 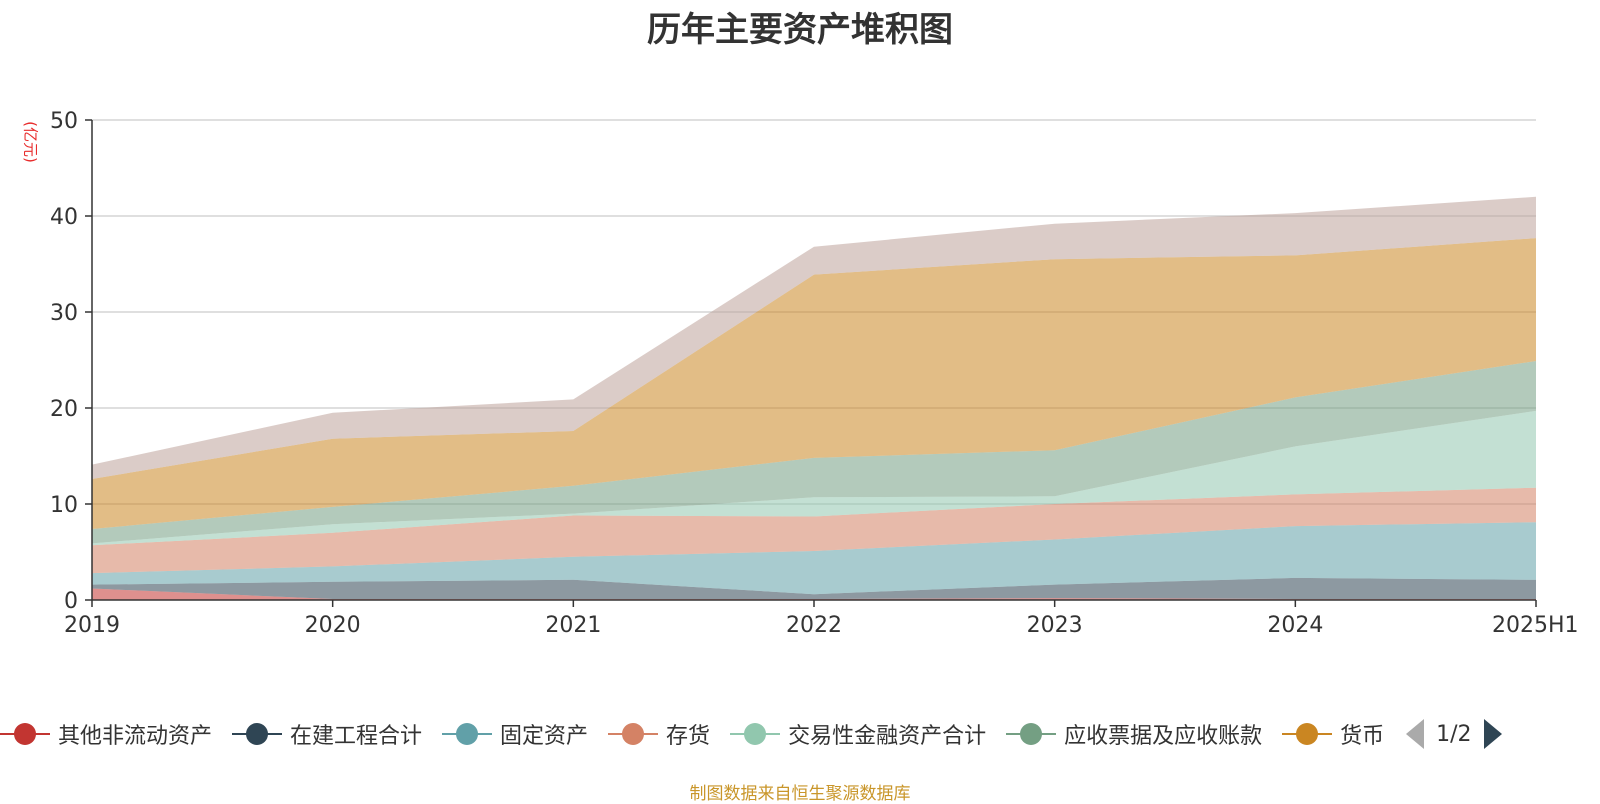 What do you see at coordinates (92, 625) in the screenshot?
I see `x-tick-label: 2019` at bounding box center [92, 625].